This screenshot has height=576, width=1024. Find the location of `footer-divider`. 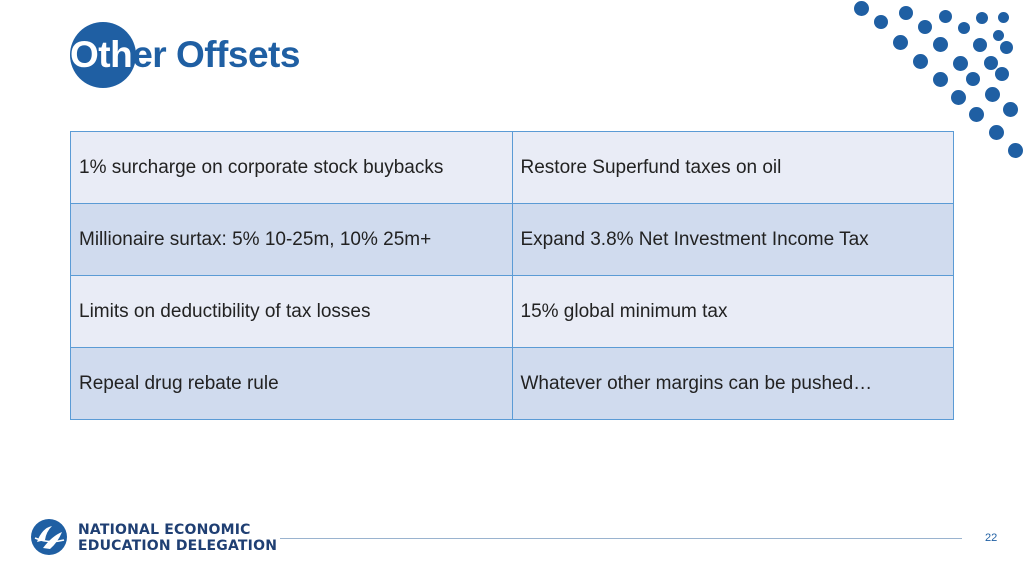

footer-divider is located at coordinates (621, 538).